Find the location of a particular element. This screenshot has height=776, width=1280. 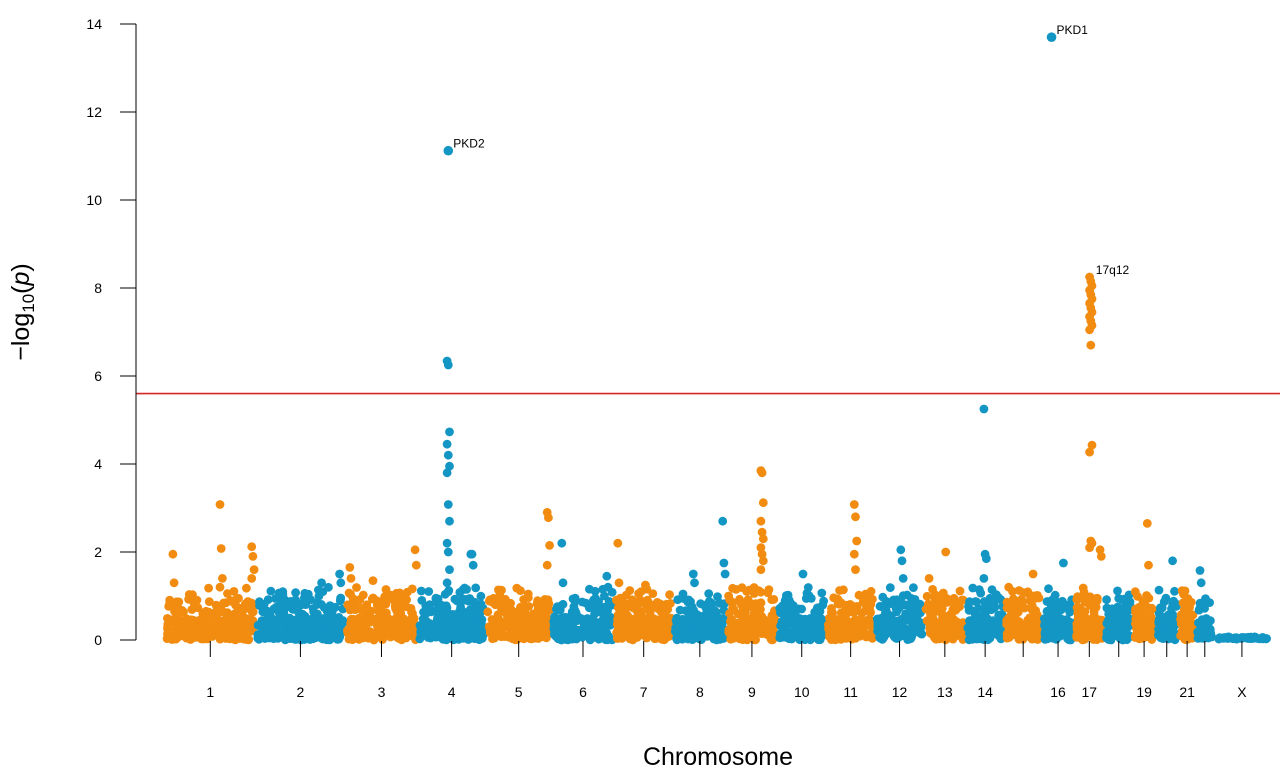

y-tick-label: 8 is located at coordinates (98, 288).